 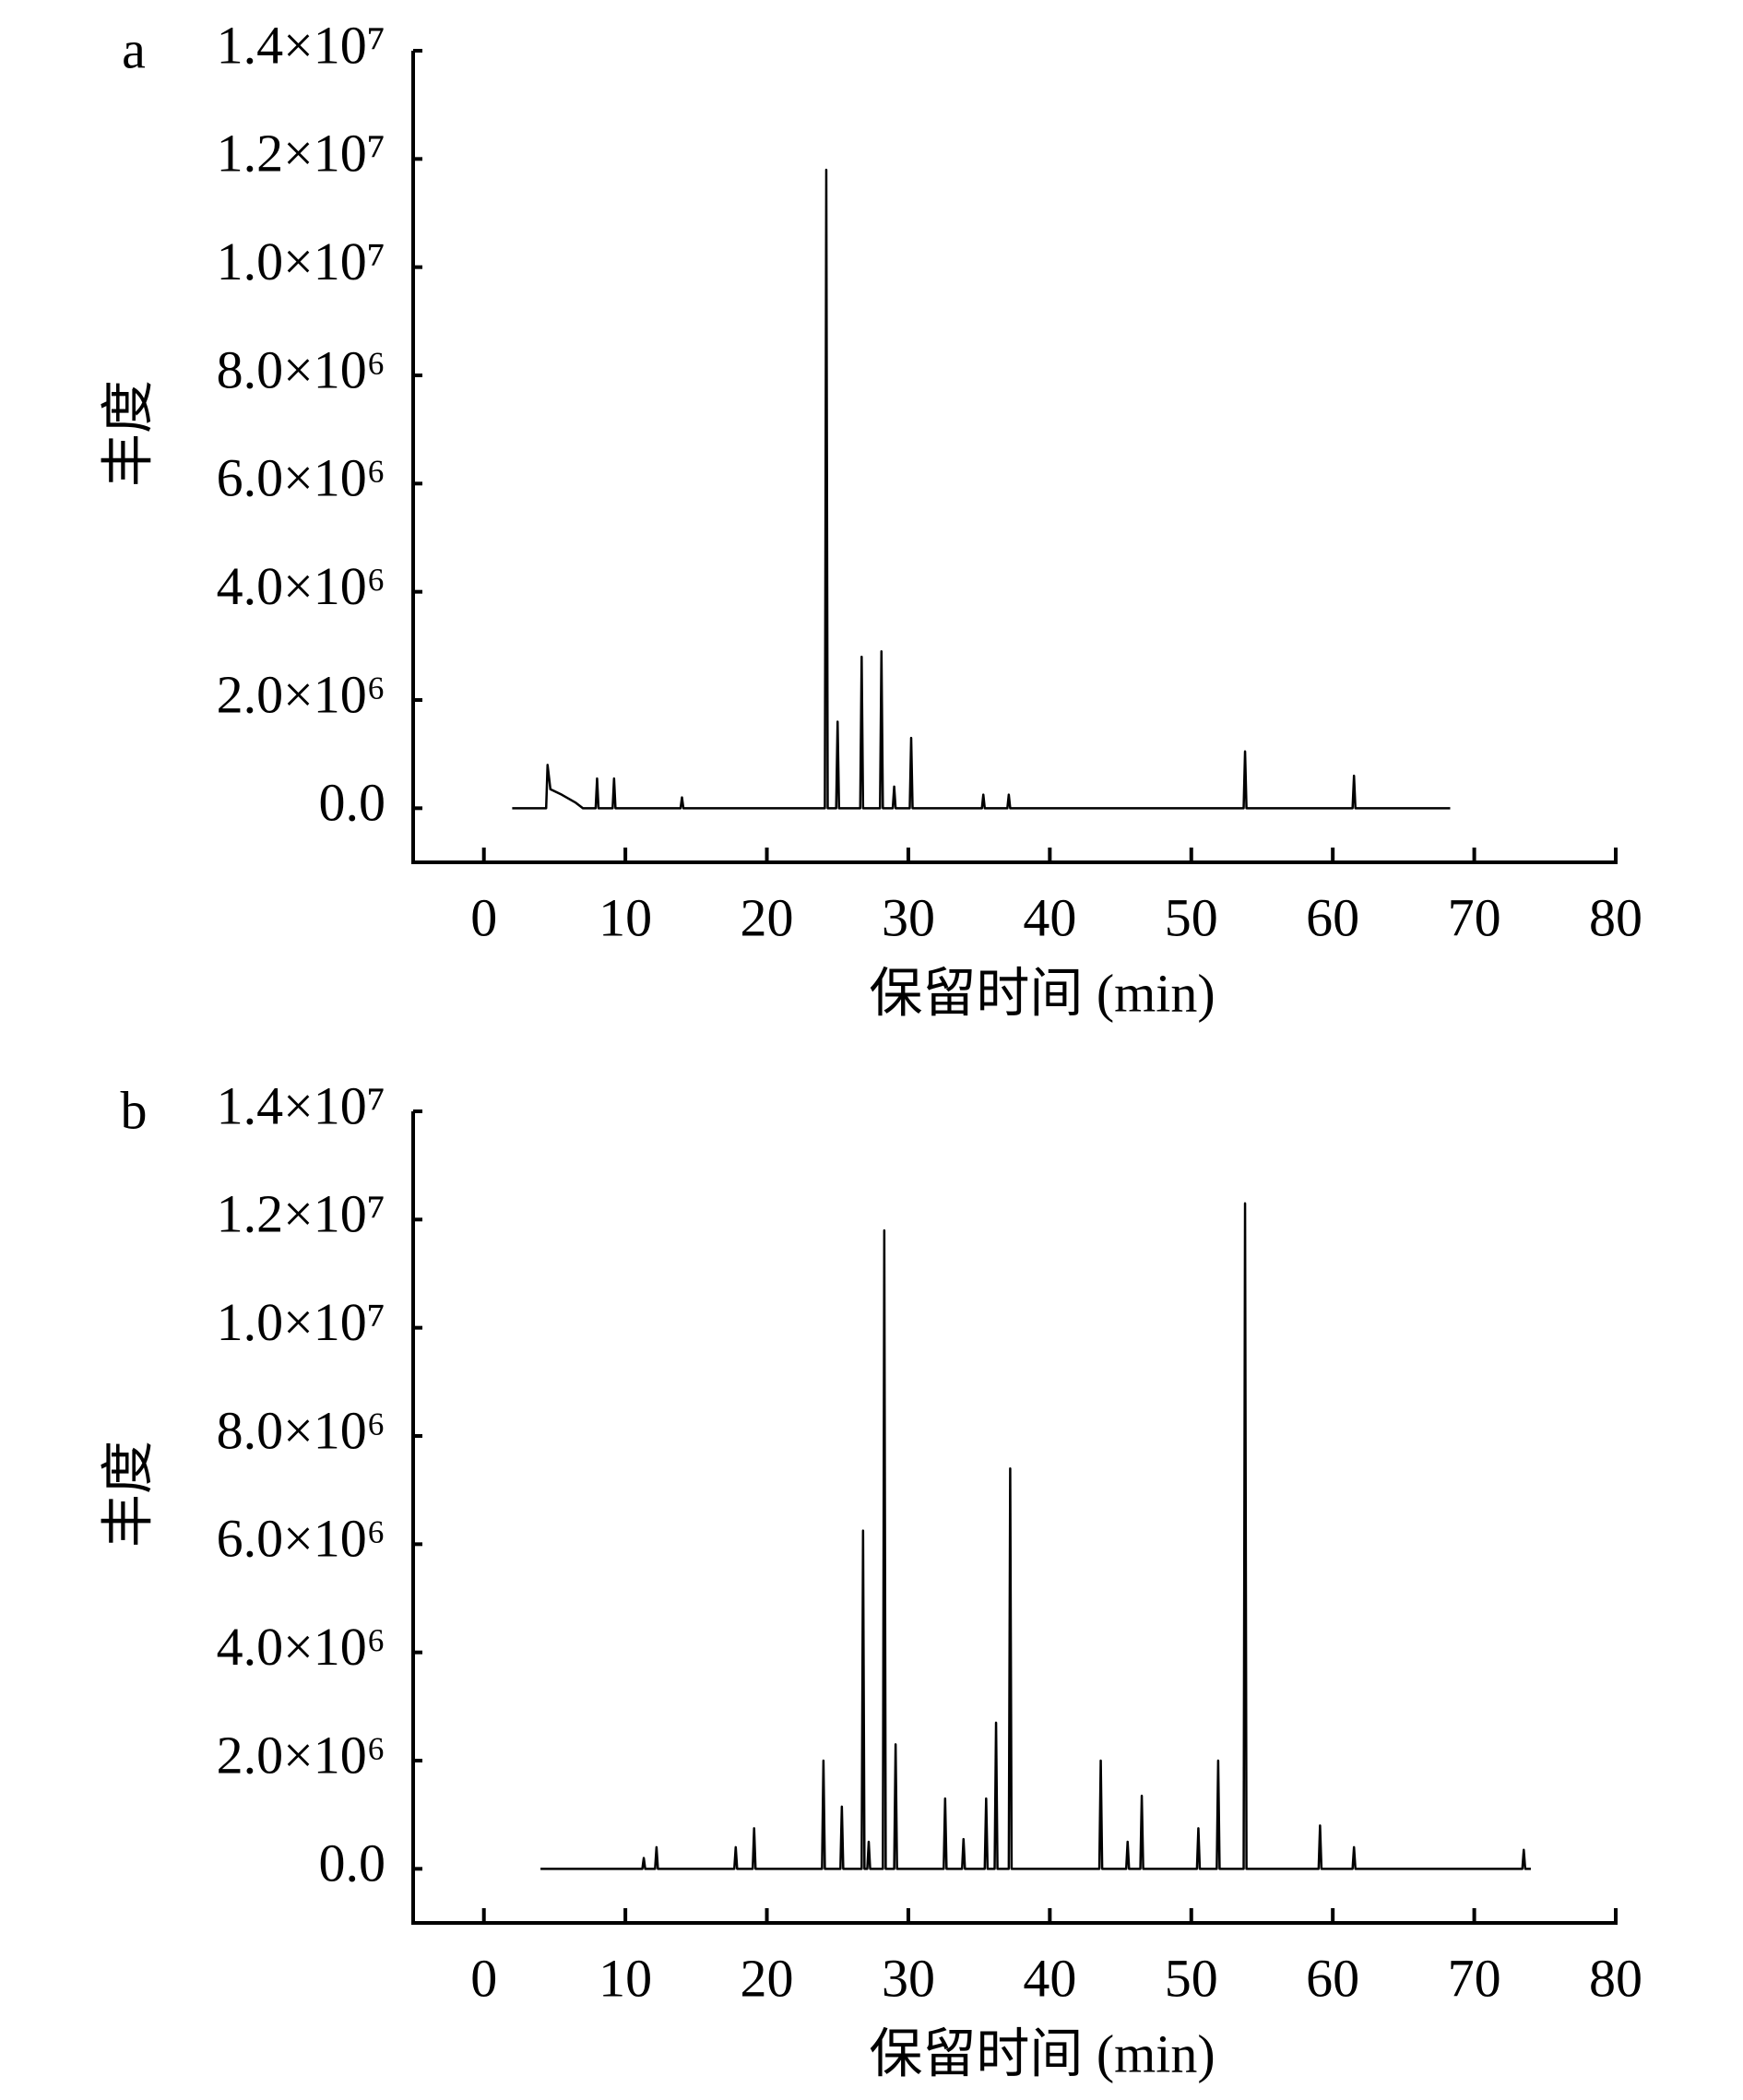 I want to click on panel-label: a, so click(x=134, y=49).